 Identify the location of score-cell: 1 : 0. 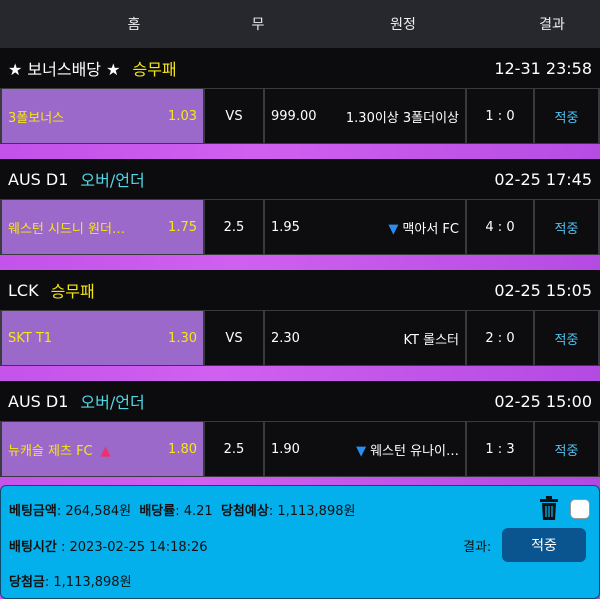
(500, 116).